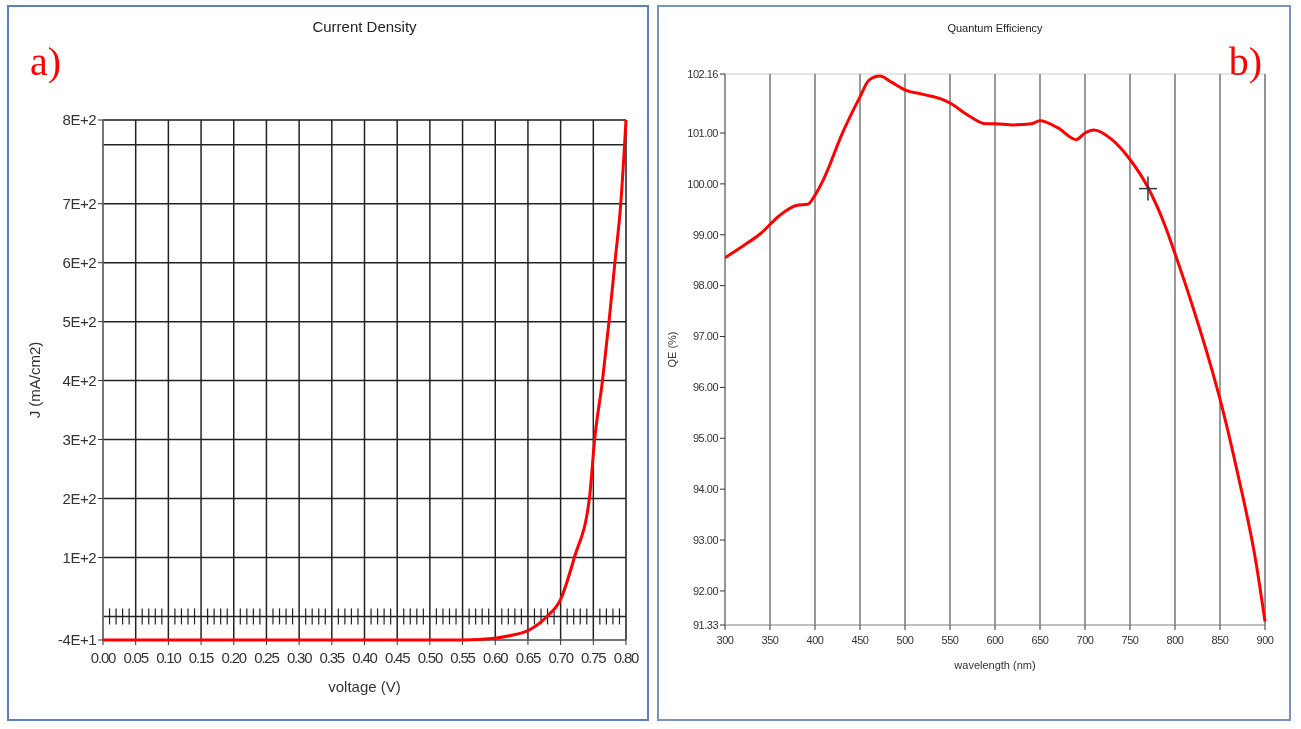  Describe the element at coordinates (561, 657) in the screenshot. I see `x-tick-label: 0.70` at that location.